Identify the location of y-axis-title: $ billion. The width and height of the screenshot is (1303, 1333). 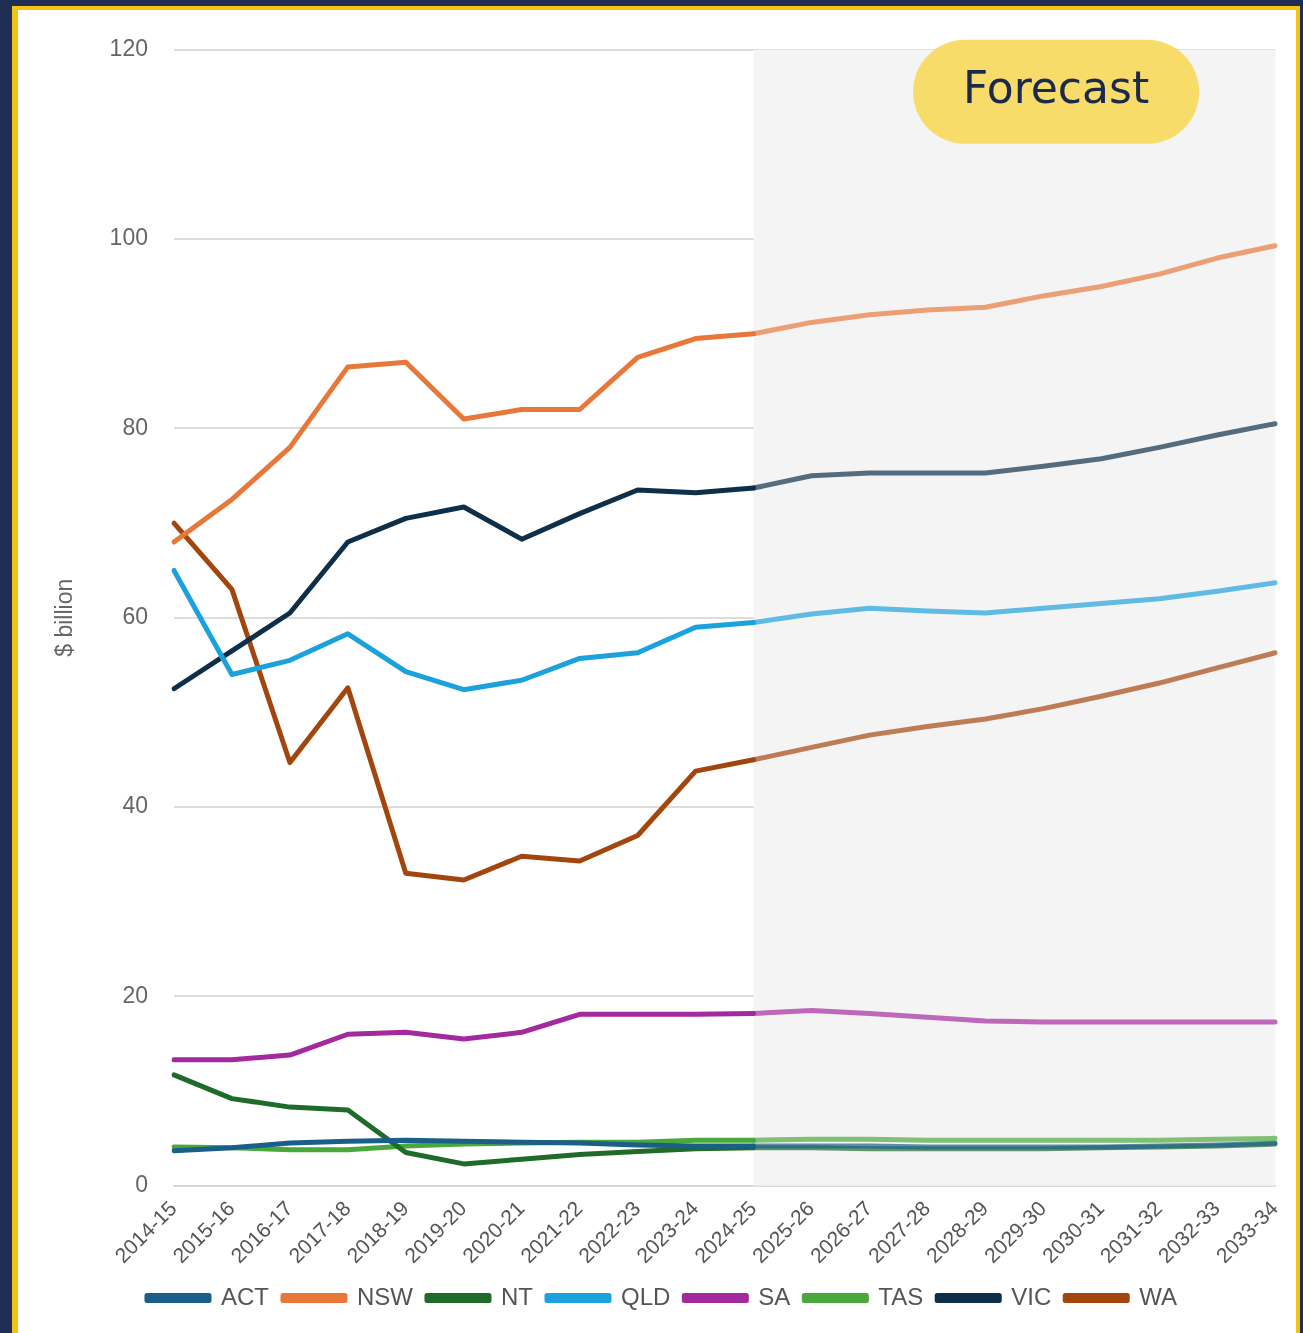
(64, 617).